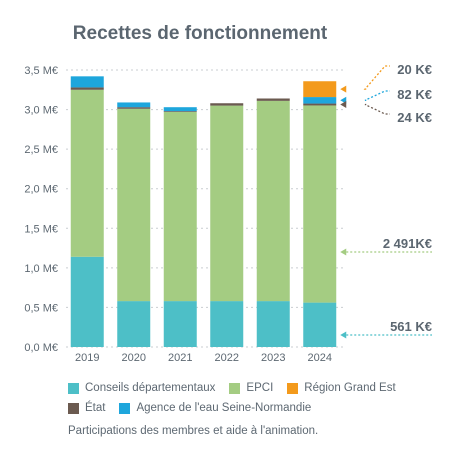 The height and width of the screenshot is (449, 464). What do you see at coordinates (386, 329) in the screenshot?
I see `callout-561-k: 561 K€` at bounding box center [386, 329].